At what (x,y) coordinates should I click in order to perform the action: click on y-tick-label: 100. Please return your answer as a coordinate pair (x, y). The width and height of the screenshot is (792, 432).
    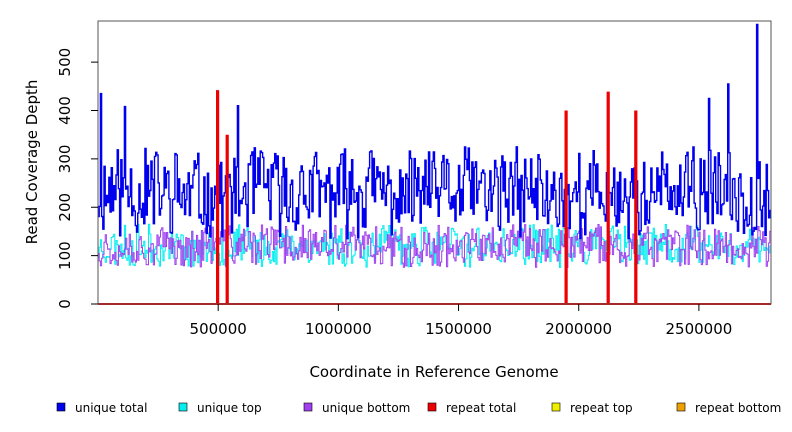
    Looking at the image, I should click on (65, 255).